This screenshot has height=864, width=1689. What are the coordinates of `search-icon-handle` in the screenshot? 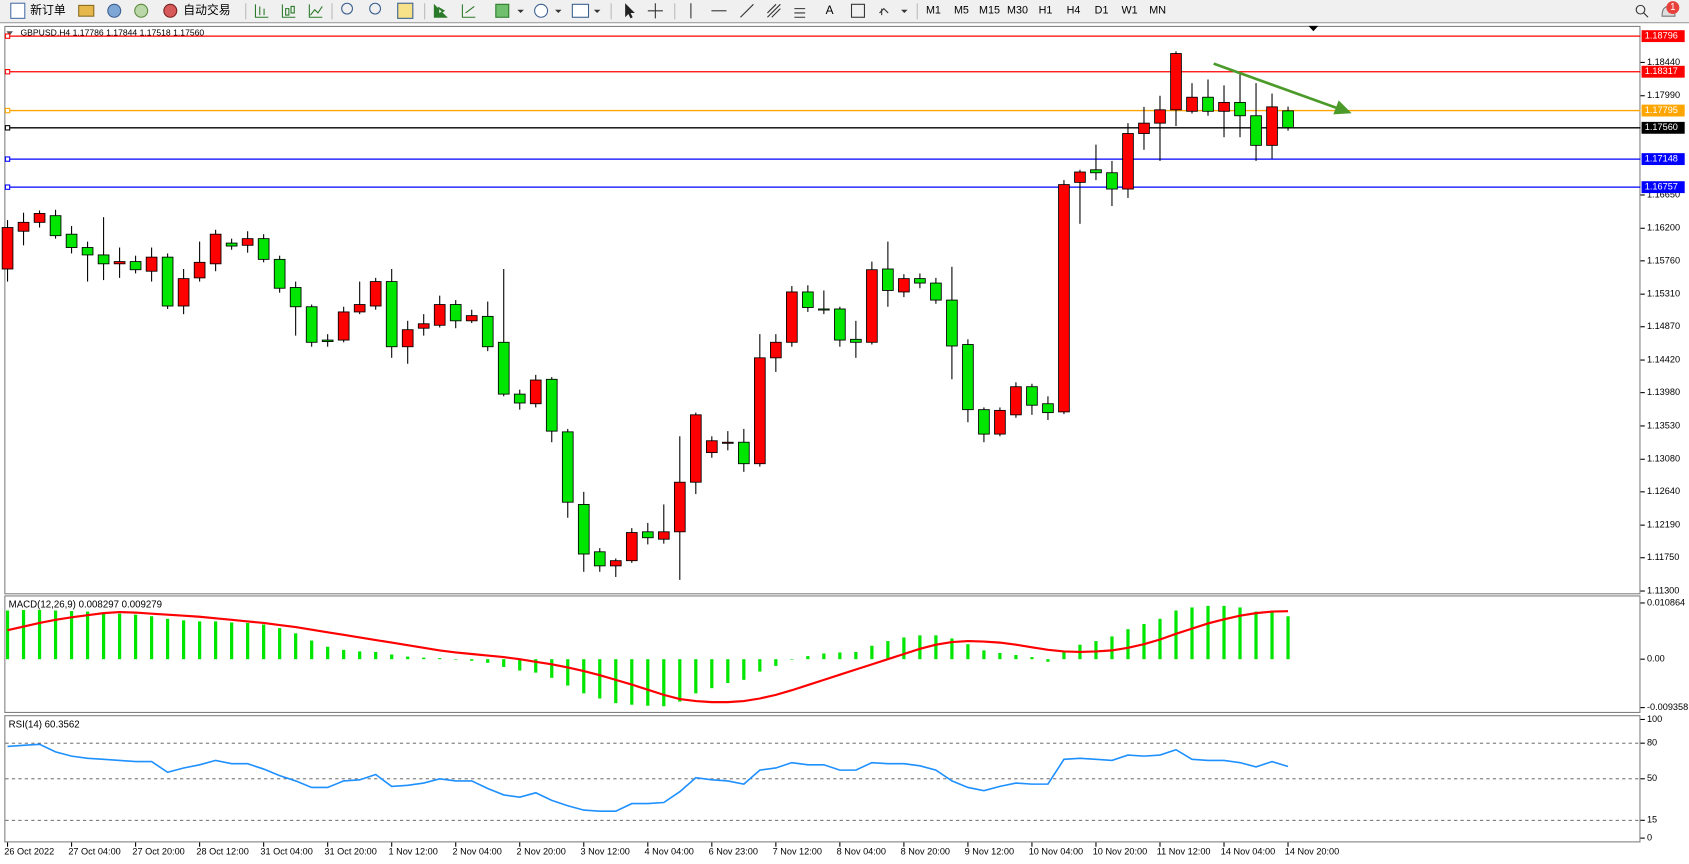 It's located at (1646, 15).